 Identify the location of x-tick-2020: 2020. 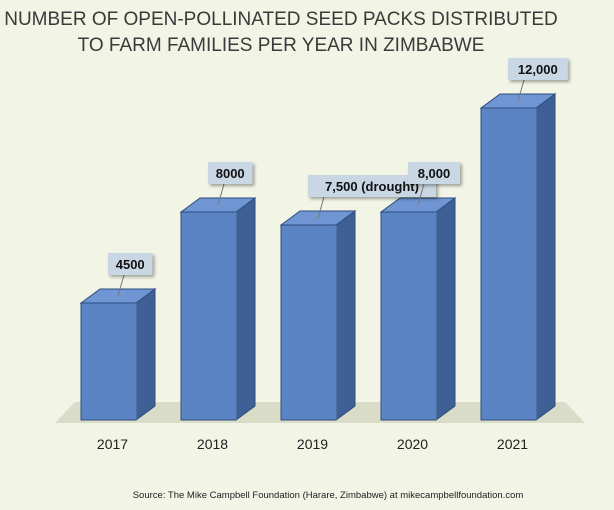
(412, 444).